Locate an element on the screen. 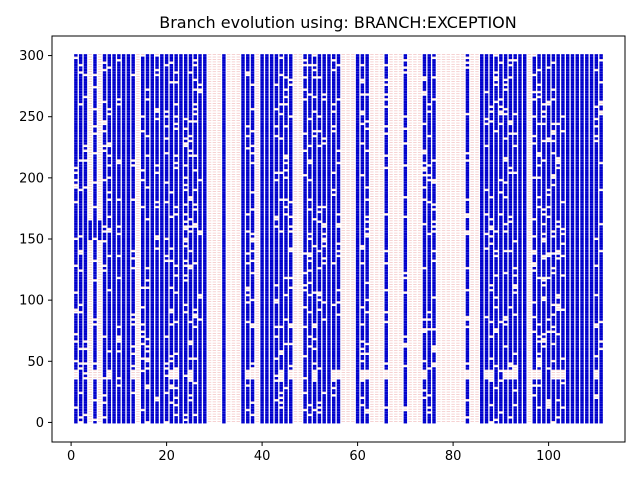  branch-column is located at coordinates (104, 239).